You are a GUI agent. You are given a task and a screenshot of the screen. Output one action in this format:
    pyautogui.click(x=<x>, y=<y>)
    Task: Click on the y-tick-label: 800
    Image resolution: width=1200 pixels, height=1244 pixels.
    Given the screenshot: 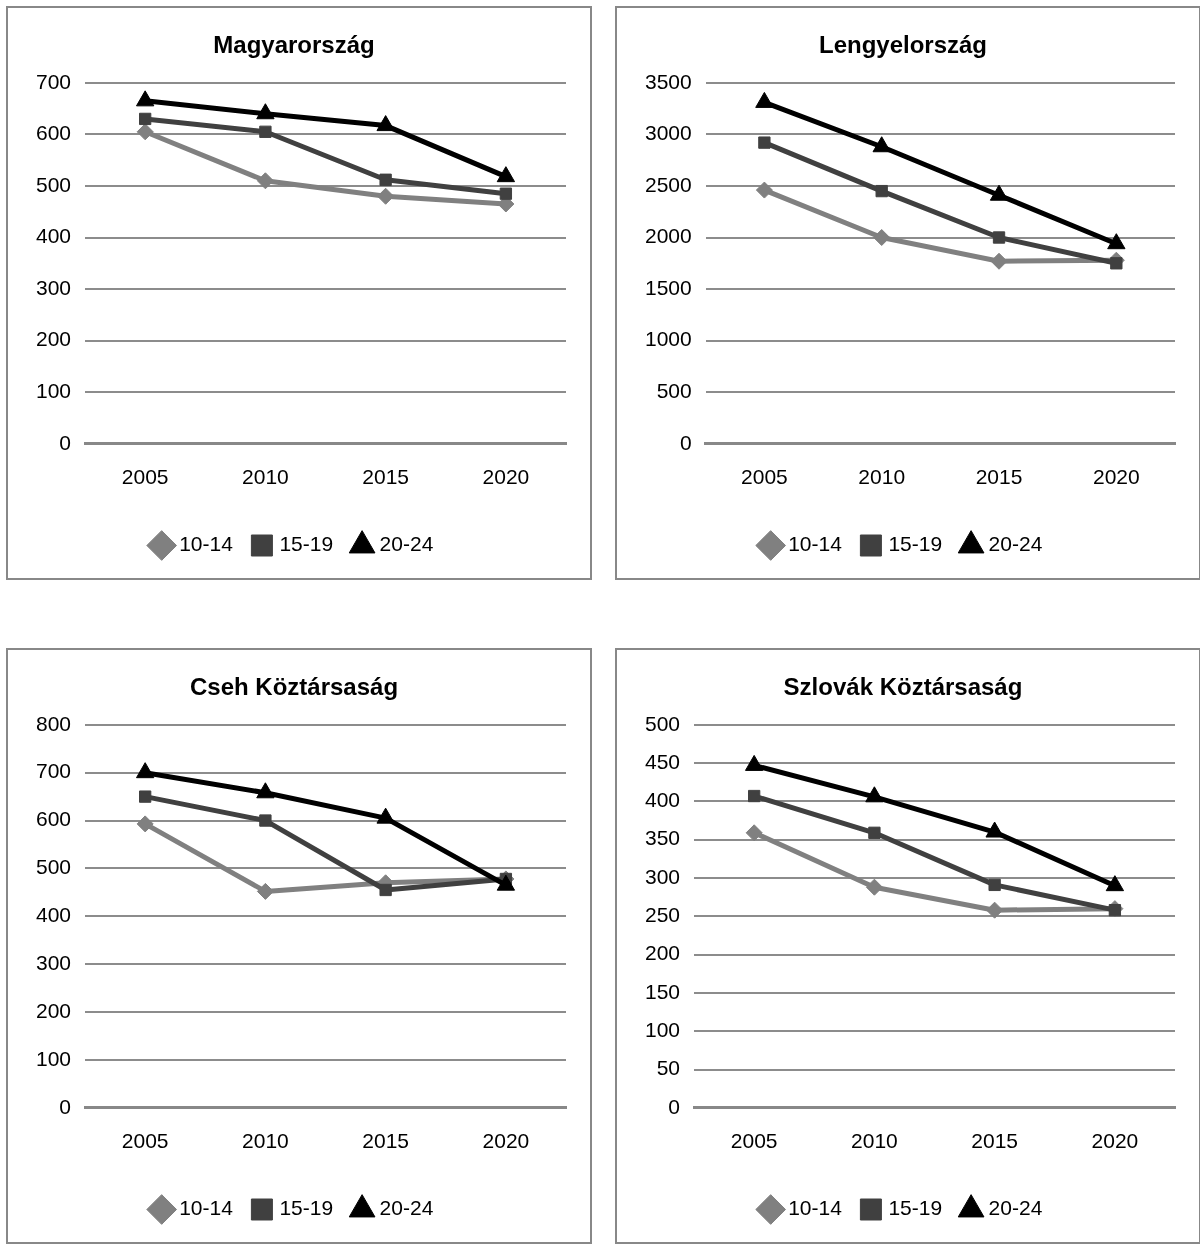 What is the action you would take?
    pyautogui.click(x=53, y=723)
    